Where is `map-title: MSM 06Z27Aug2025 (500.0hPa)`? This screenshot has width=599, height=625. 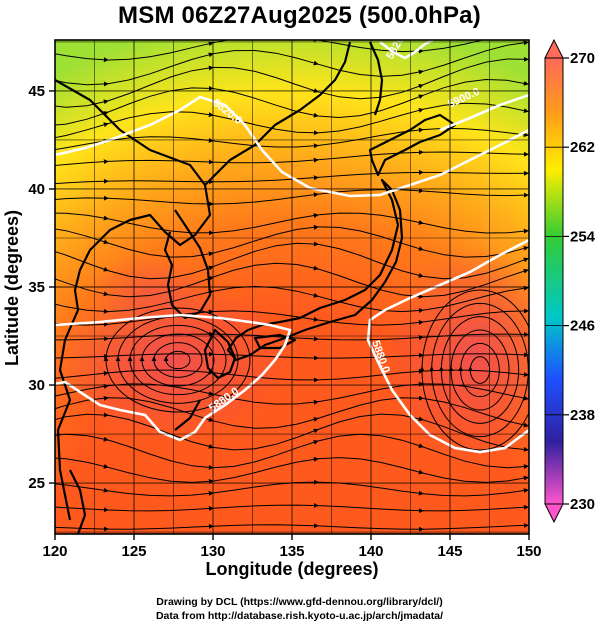
map-title: MSM 06Z27Aug2025 (500.0hPa) is located at coordinates (299, 15).